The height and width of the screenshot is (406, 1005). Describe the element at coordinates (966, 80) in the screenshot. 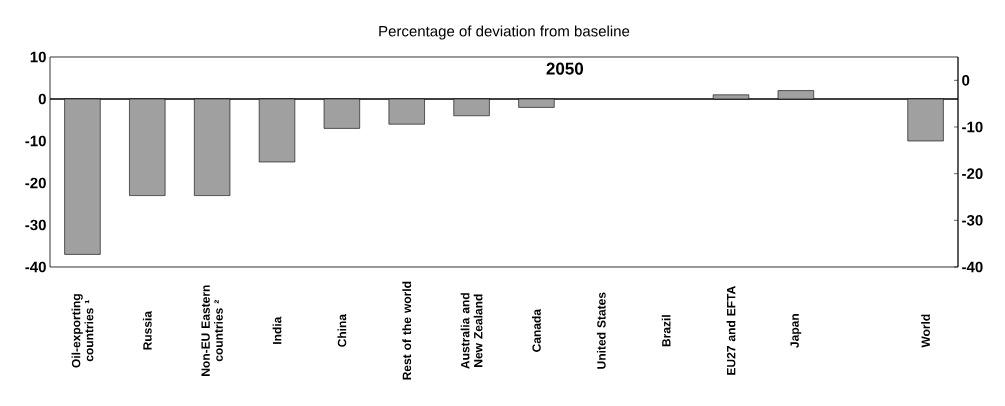

I see `y2-tick-label: 0` at that location.